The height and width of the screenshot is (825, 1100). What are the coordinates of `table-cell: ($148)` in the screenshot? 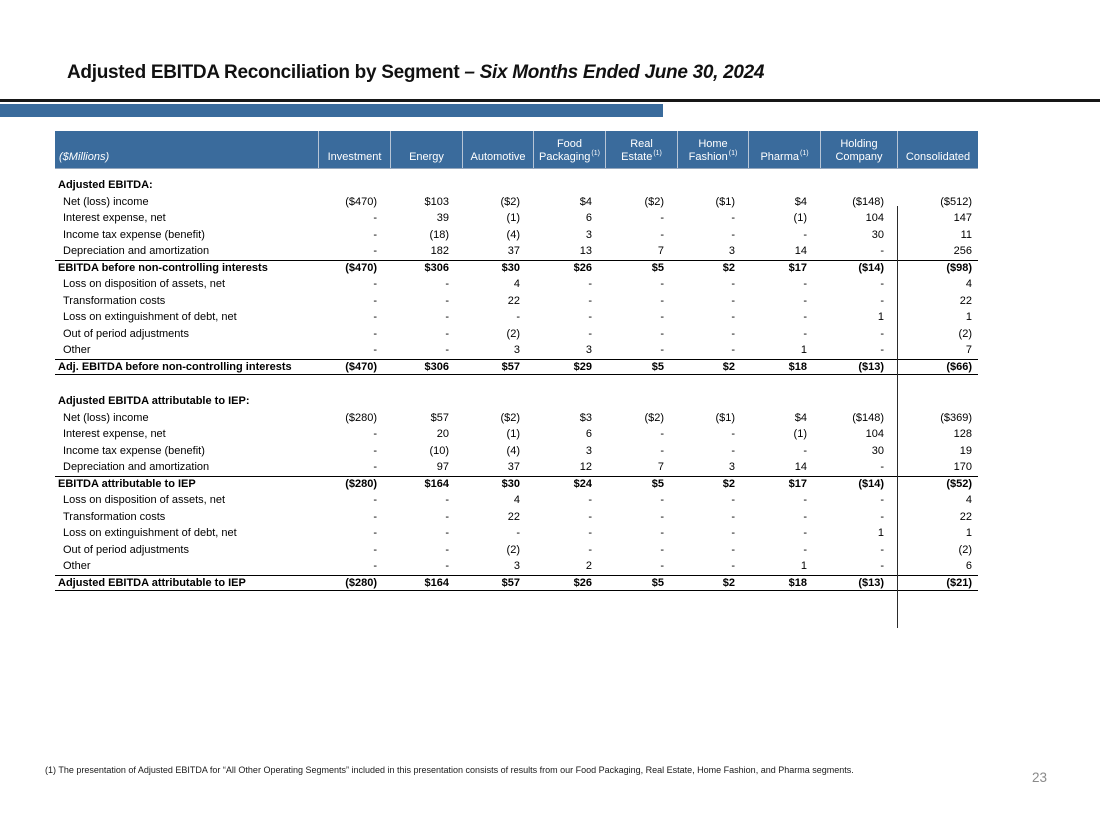 It's located at (868, 201).